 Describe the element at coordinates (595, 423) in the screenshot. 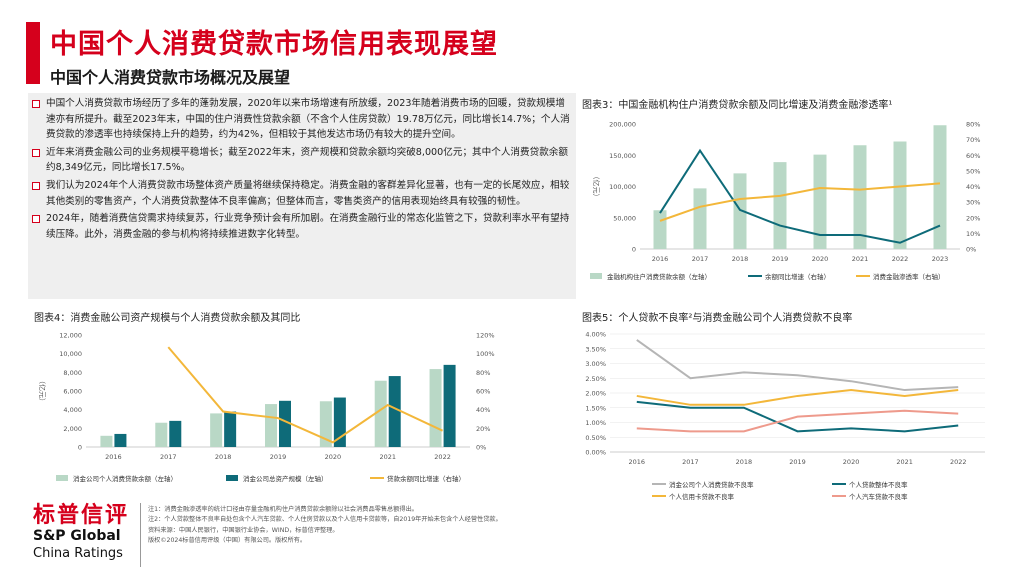

I see `y-tick-label: 1.00%` at that location.